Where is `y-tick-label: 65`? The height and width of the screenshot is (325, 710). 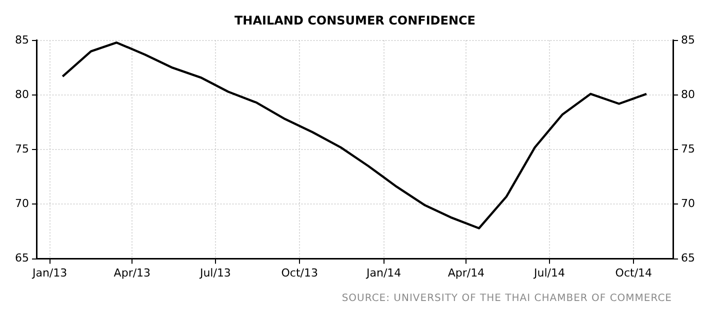 y-tick-label: 65 is located at coordinates (21, 258).